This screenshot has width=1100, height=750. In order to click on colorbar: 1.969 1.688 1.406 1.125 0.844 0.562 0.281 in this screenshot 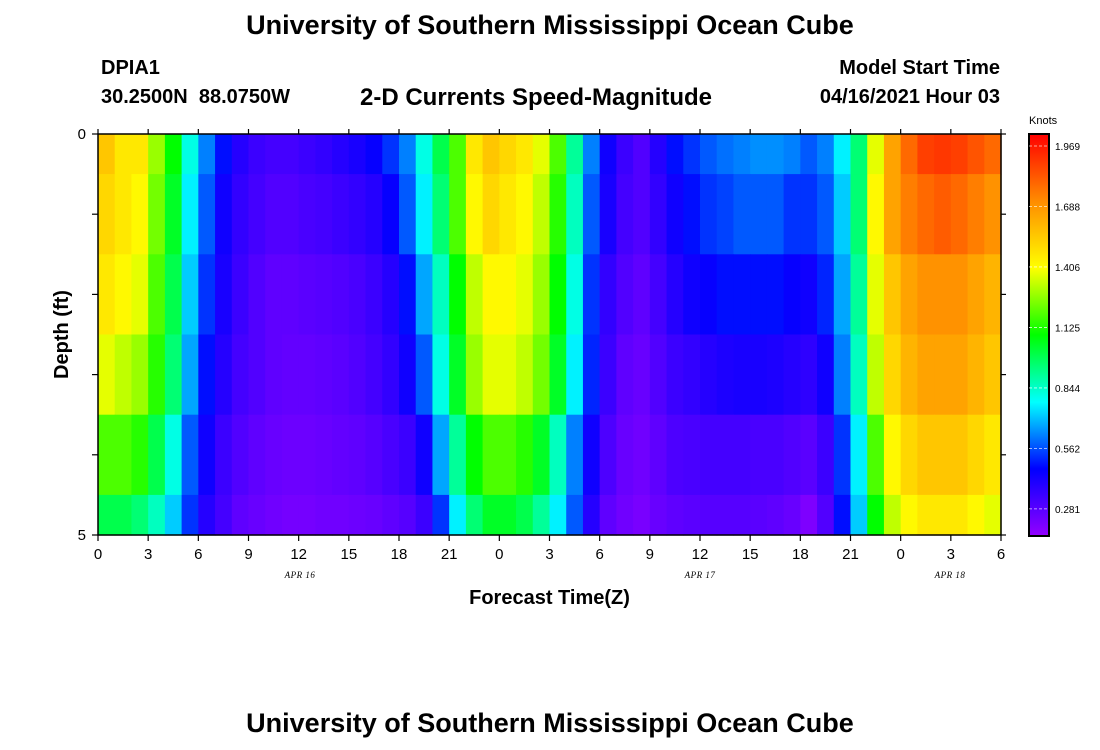, I will do `click(1054, 335)`.